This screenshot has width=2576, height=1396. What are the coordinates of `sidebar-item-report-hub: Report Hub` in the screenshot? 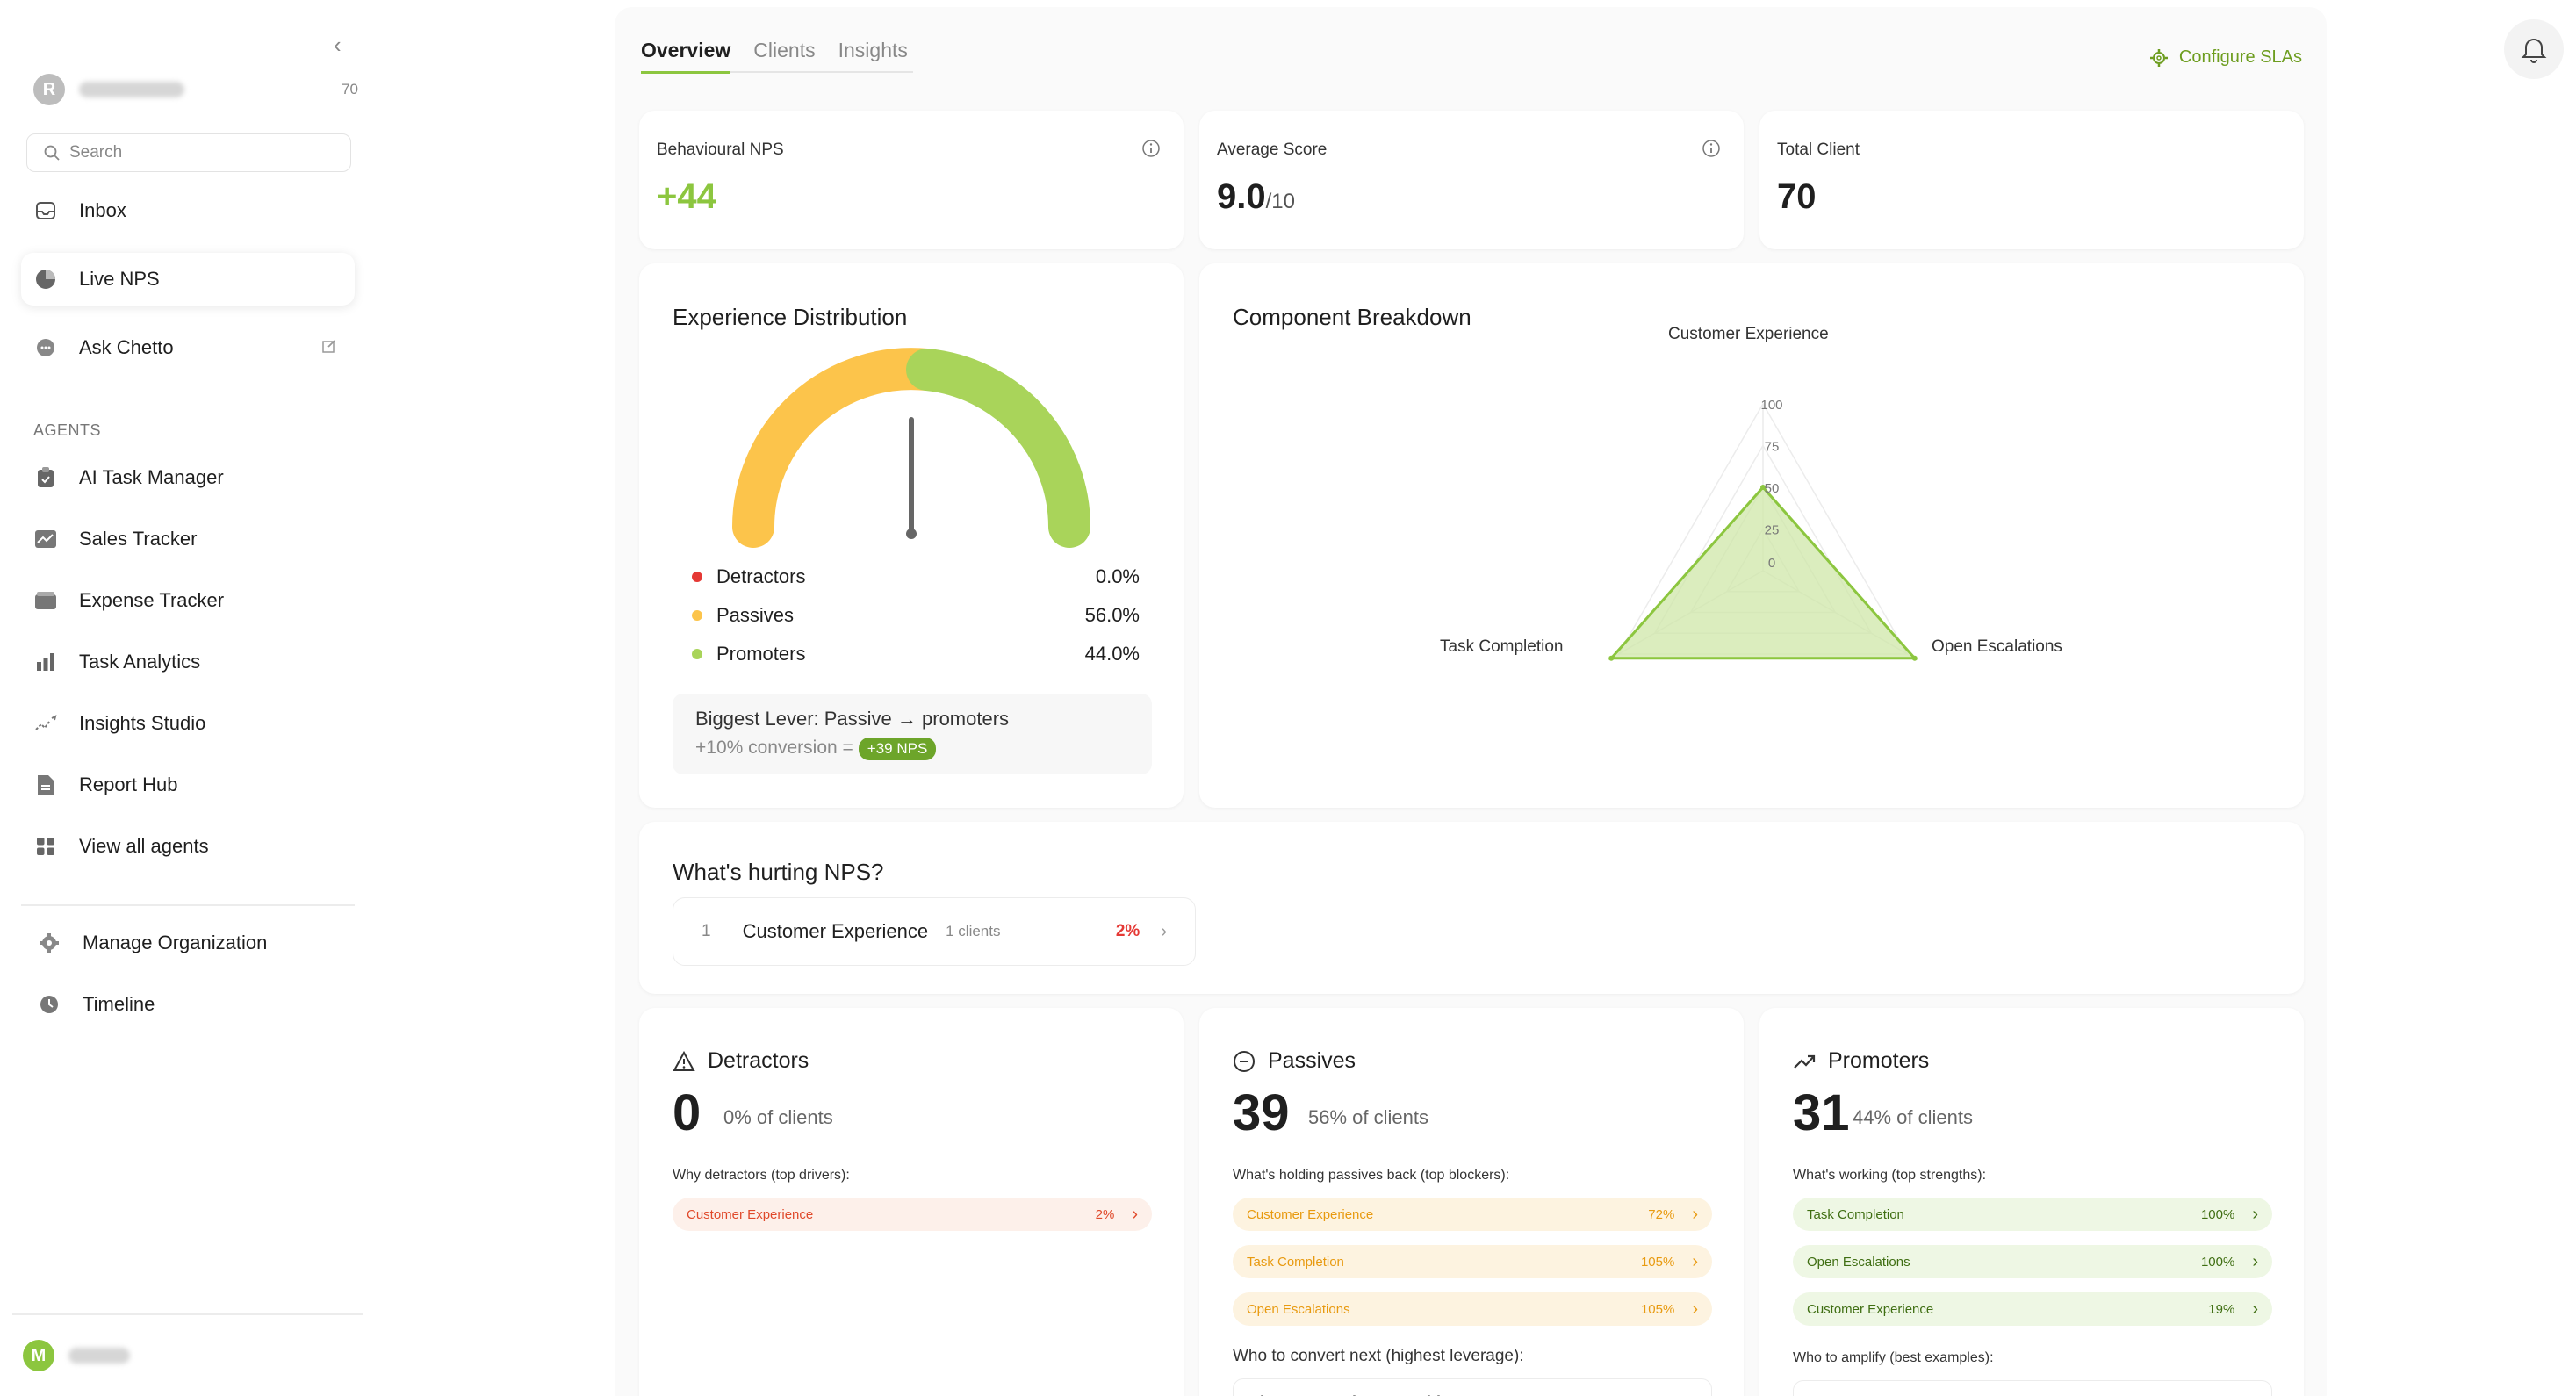 It's located at (188, 785).